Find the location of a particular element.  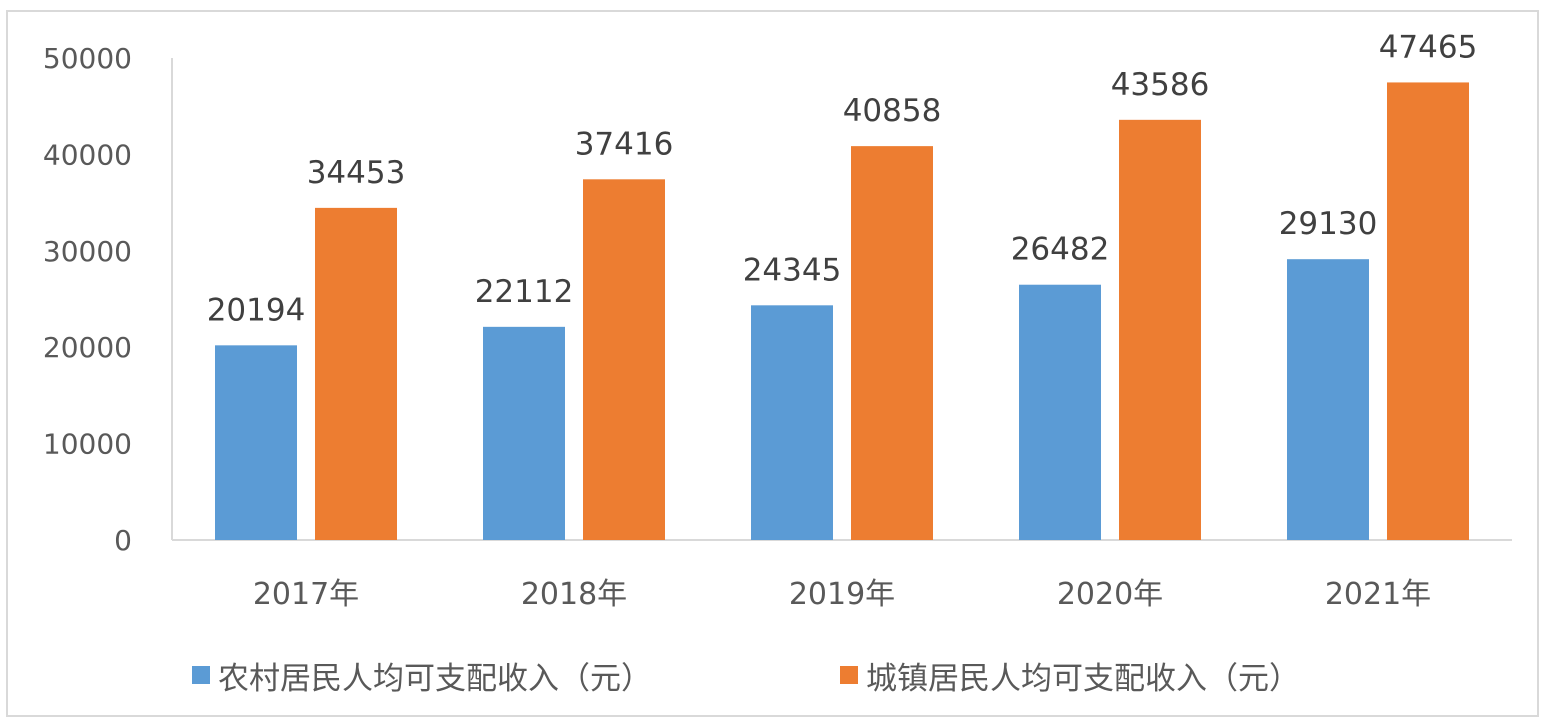

x-category-label: 2019年 is located at coordinates (842, 594).